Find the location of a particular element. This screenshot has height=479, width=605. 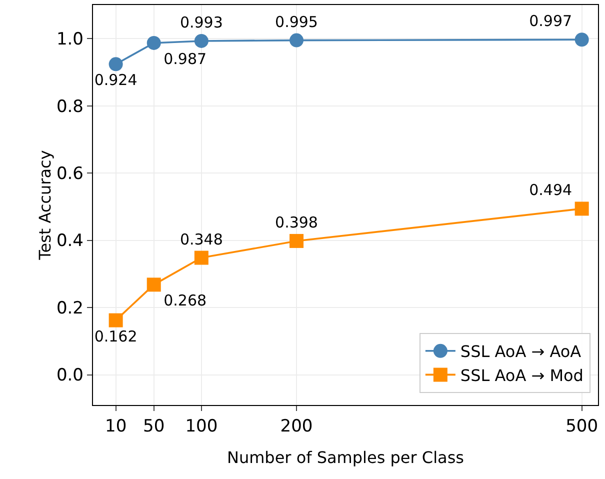

data-label: 0.268 is located at coordinates (185, 301).